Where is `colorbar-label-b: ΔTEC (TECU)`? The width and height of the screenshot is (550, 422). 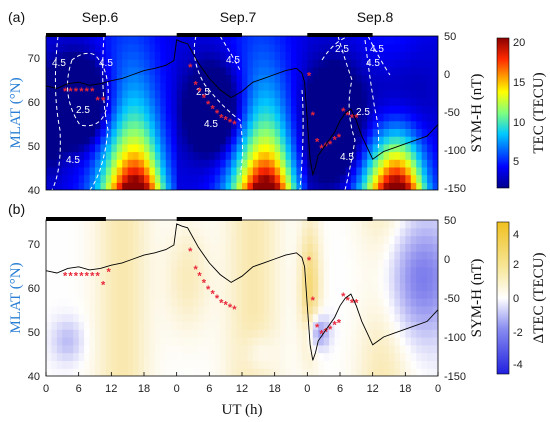 colorbar-label-b: ΔTEC (TECU) is located at coordinates (539, 298).